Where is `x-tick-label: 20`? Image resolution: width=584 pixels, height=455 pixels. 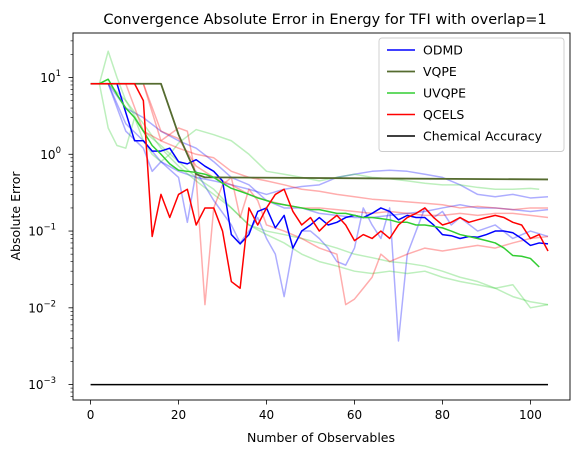
x-tick-label: 20 is located at coordinates (178, 415).